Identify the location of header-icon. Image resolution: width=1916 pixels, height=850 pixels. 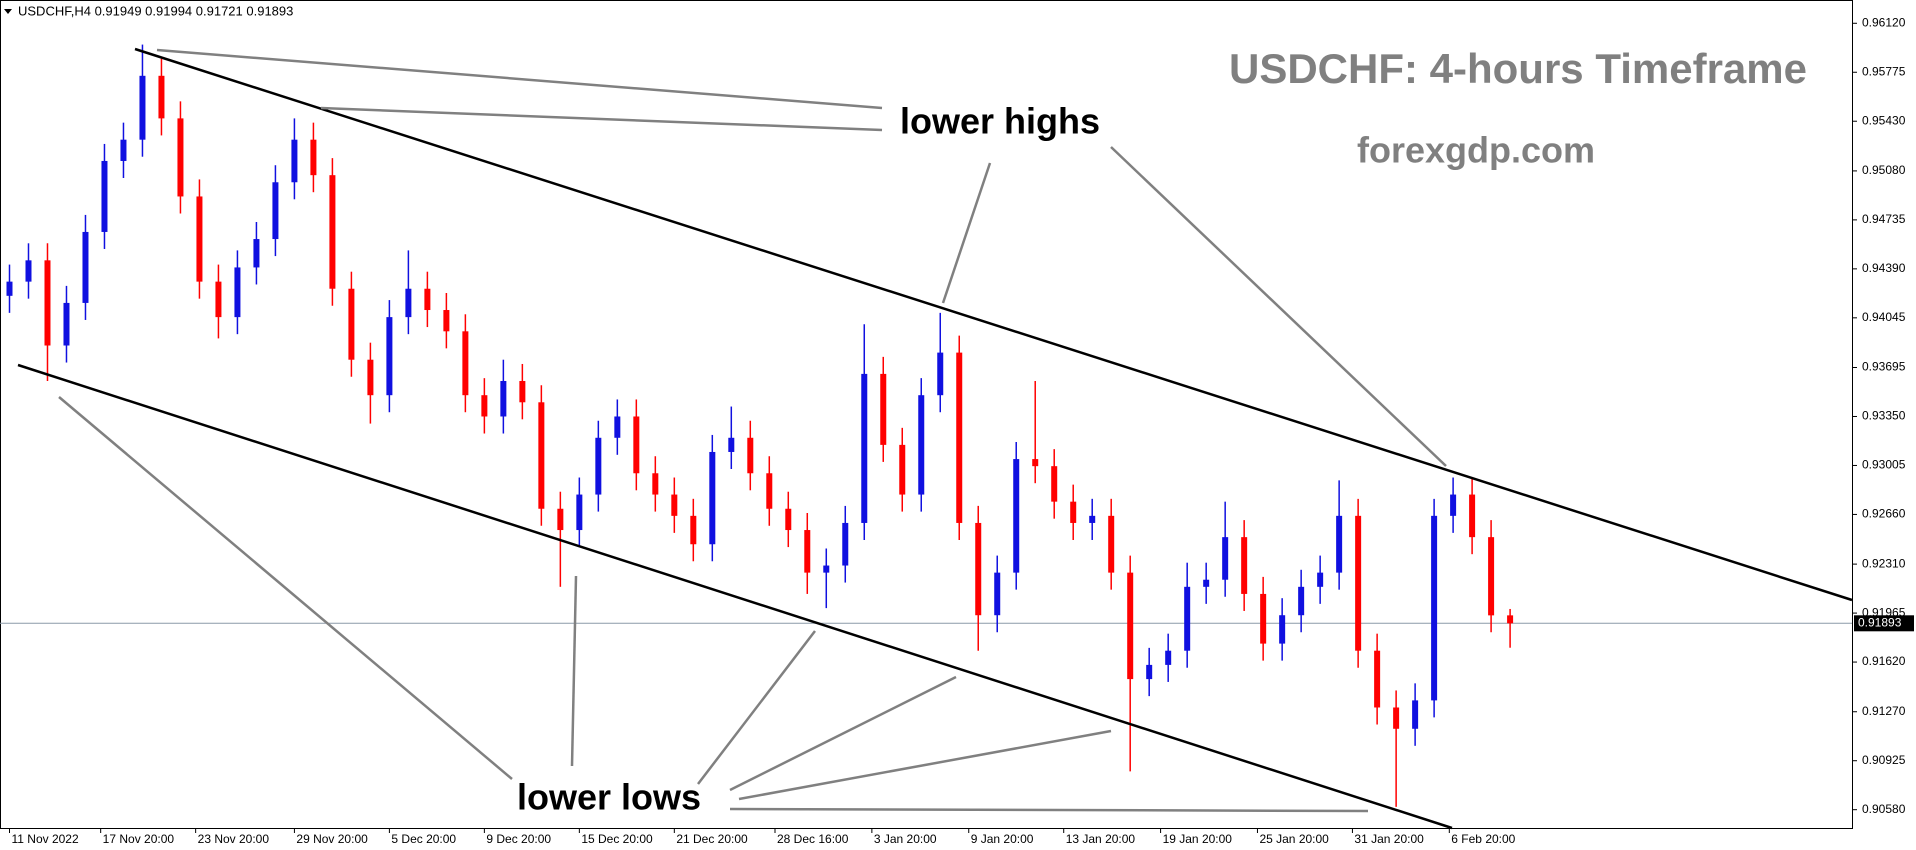
(8, 11).